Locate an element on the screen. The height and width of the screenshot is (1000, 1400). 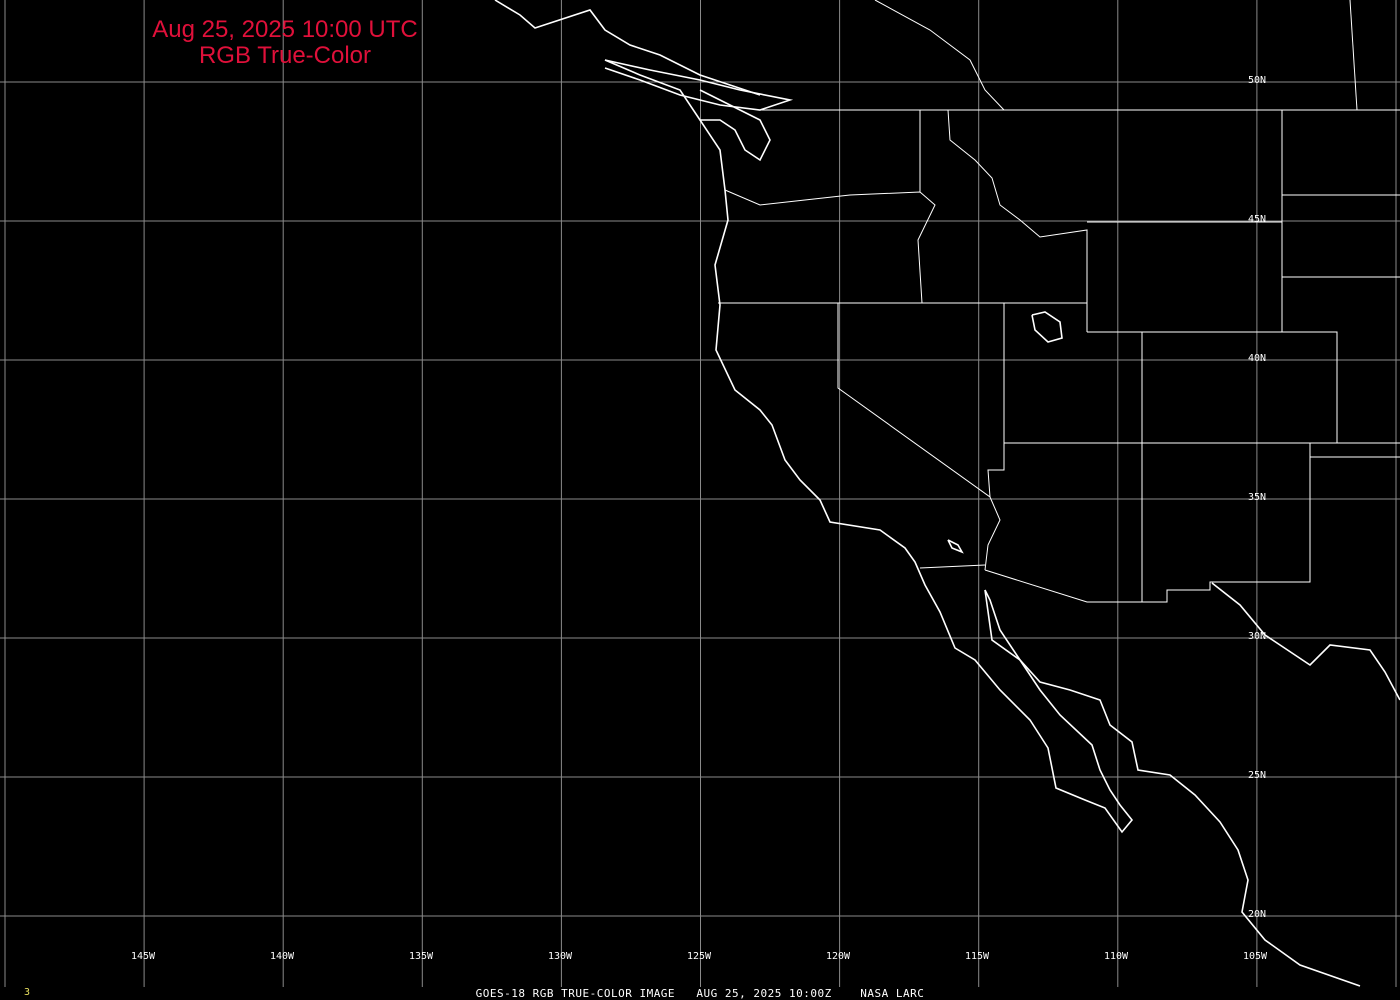
frame-number: 3 is located at coordinates (27, 992).